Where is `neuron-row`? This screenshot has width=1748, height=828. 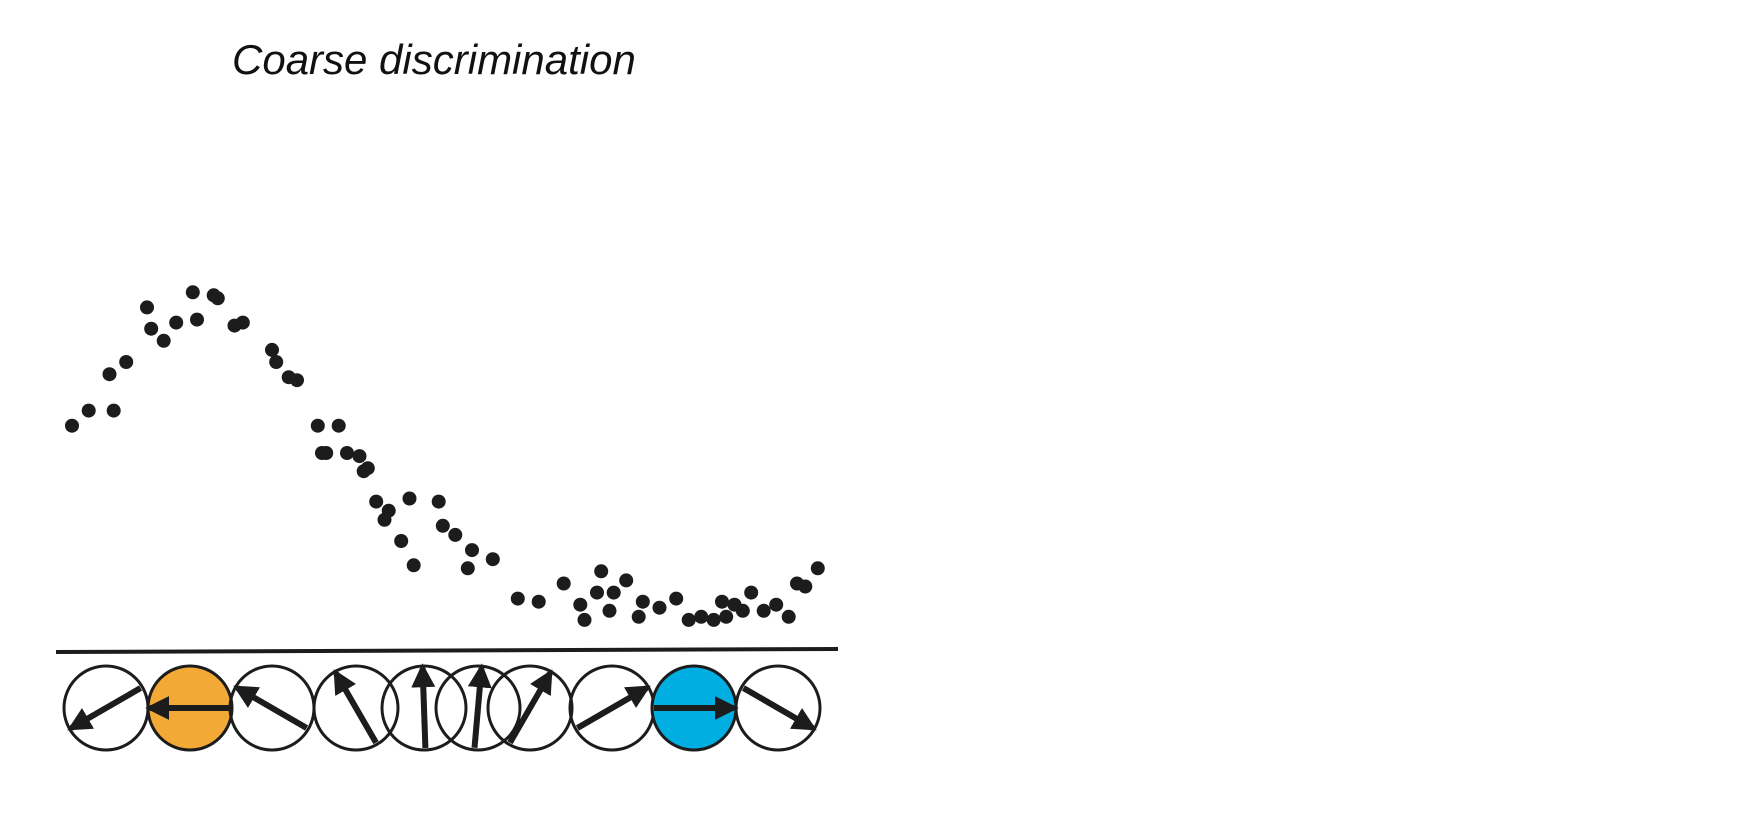 neuron-row is located at coordinates (442, 707).